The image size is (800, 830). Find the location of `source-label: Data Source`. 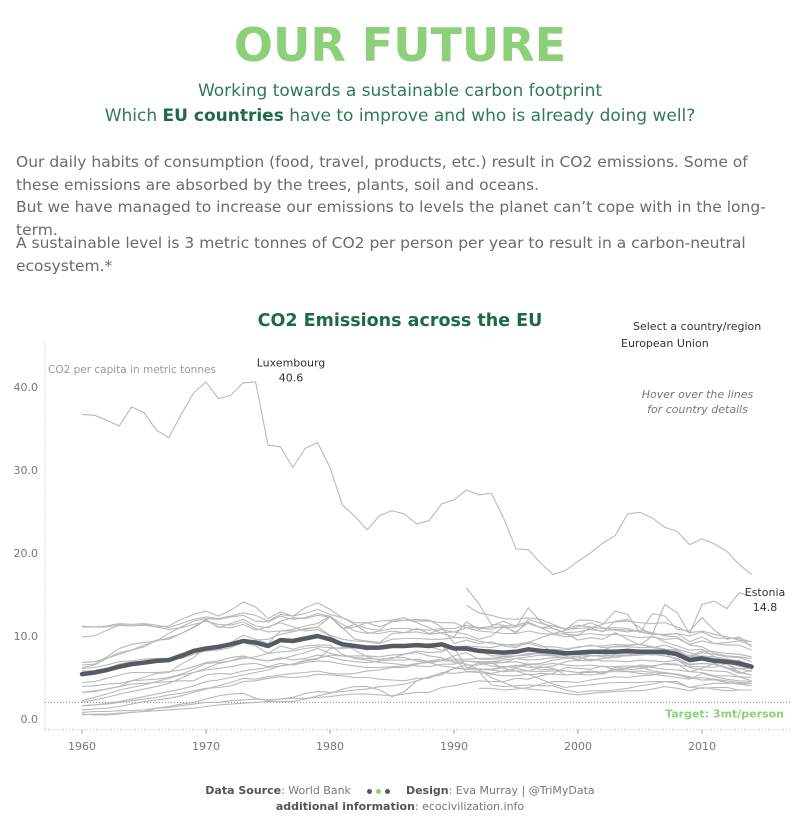

source-label: Data Source is located at coordinates (243, 790).